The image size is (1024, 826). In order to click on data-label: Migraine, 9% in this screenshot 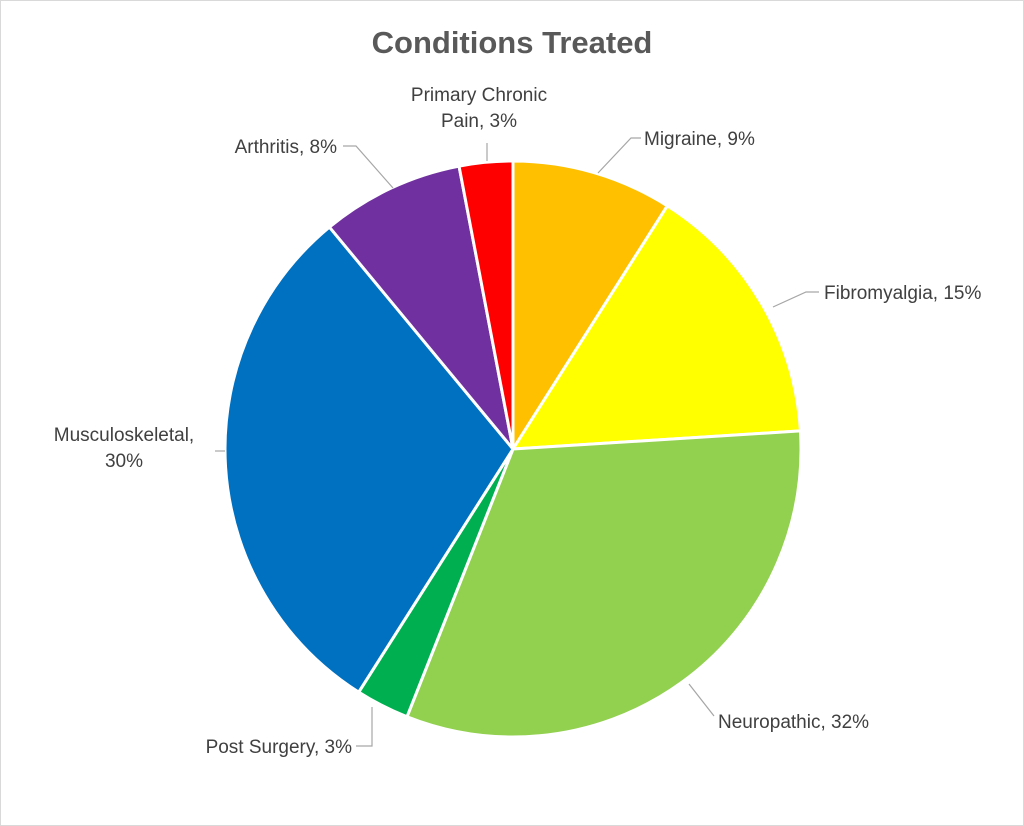, I will do `click(699, 139)`.